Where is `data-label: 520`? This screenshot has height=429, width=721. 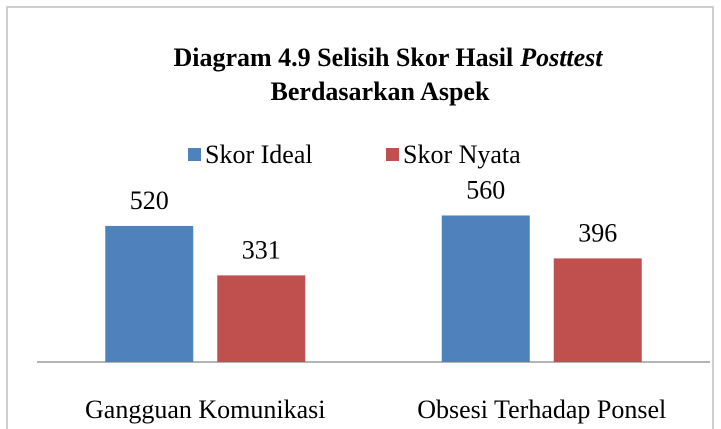
data-label: 520 is located at coordinates (149, 200).